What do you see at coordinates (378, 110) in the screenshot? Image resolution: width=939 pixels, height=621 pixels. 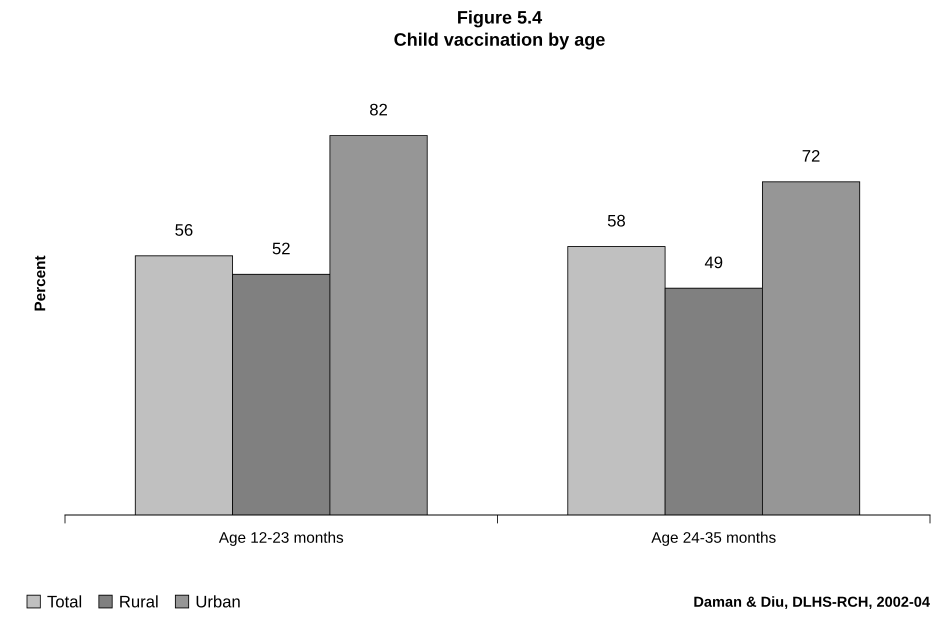 I see `data-label: 82` at bounding box center [378, 110].